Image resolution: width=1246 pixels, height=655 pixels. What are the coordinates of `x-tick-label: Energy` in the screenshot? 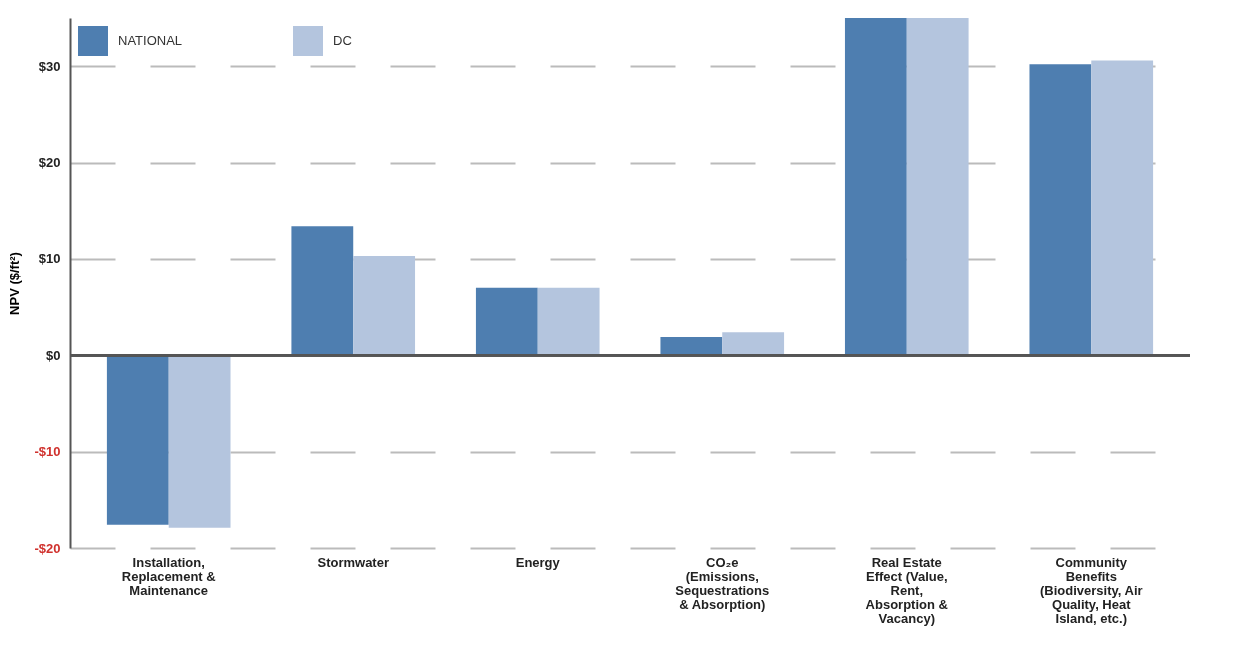 It's located at (538, 562).